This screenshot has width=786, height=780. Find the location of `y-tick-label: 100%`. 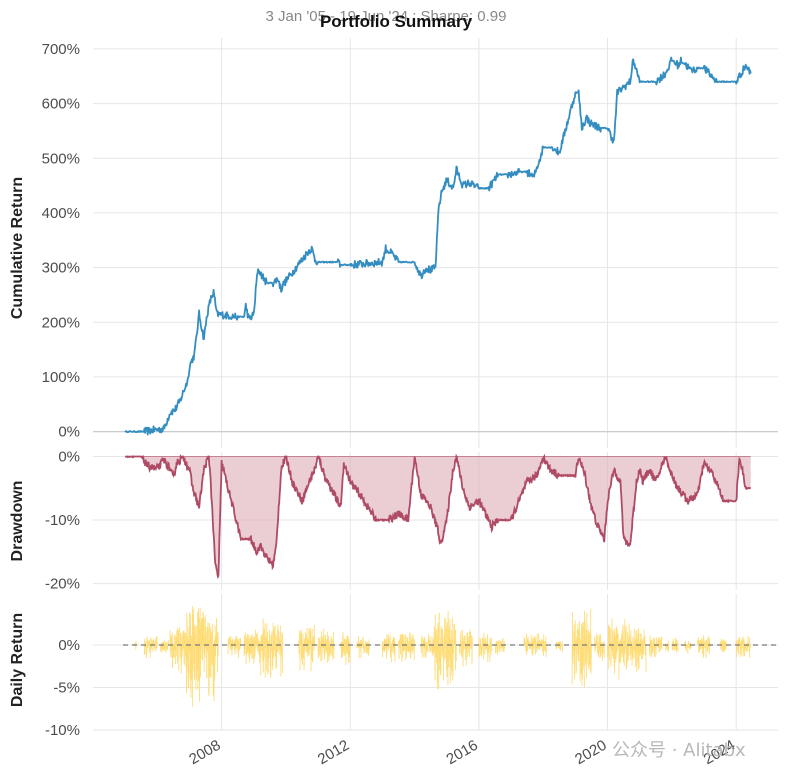

y-tick-label: 100% is located at coordinates (61, 377).